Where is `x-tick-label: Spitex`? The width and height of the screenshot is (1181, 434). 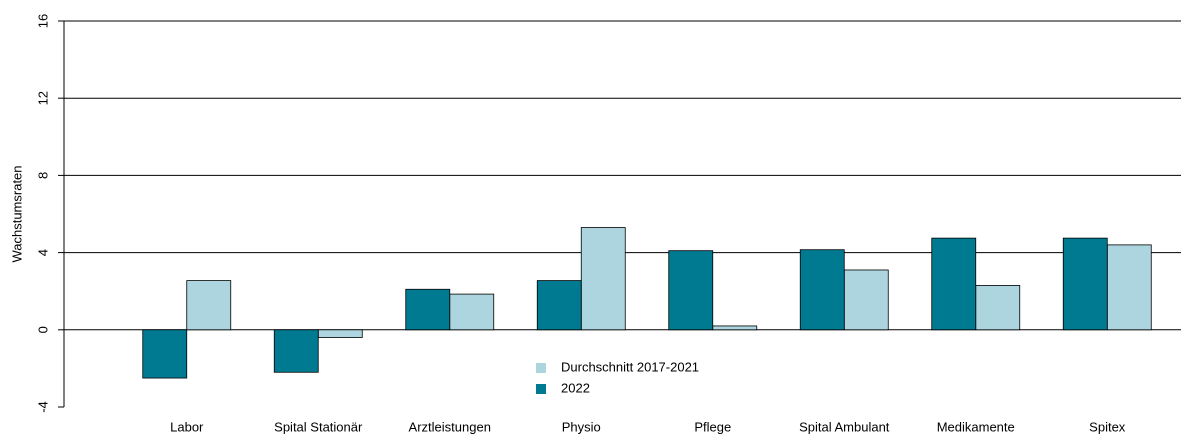 x-tick-label: Spitex is located at coordinates (1107, 426).